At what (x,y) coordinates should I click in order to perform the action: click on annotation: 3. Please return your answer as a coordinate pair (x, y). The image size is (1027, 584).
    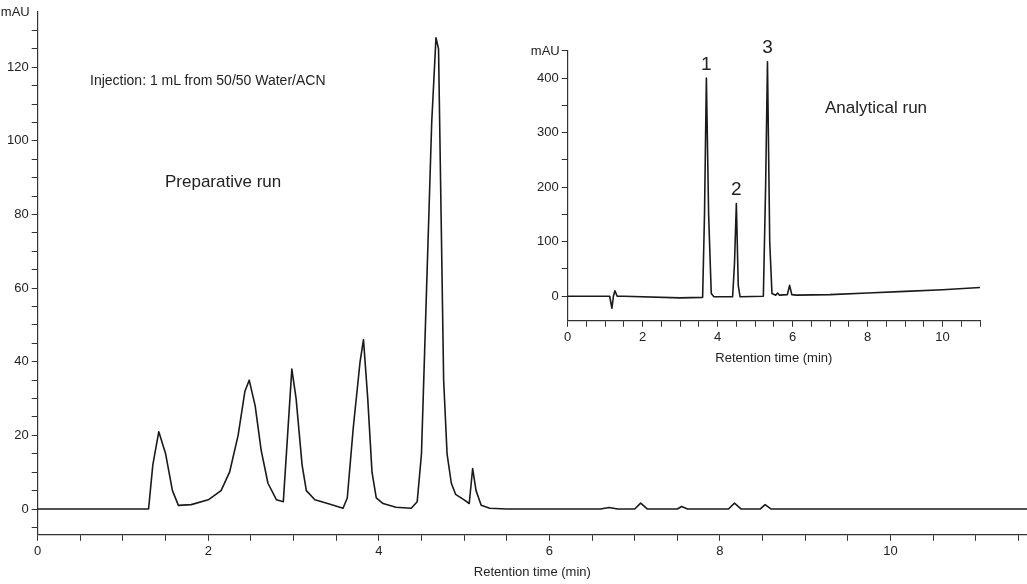
    Looking at the image, I should click on (767, 47).